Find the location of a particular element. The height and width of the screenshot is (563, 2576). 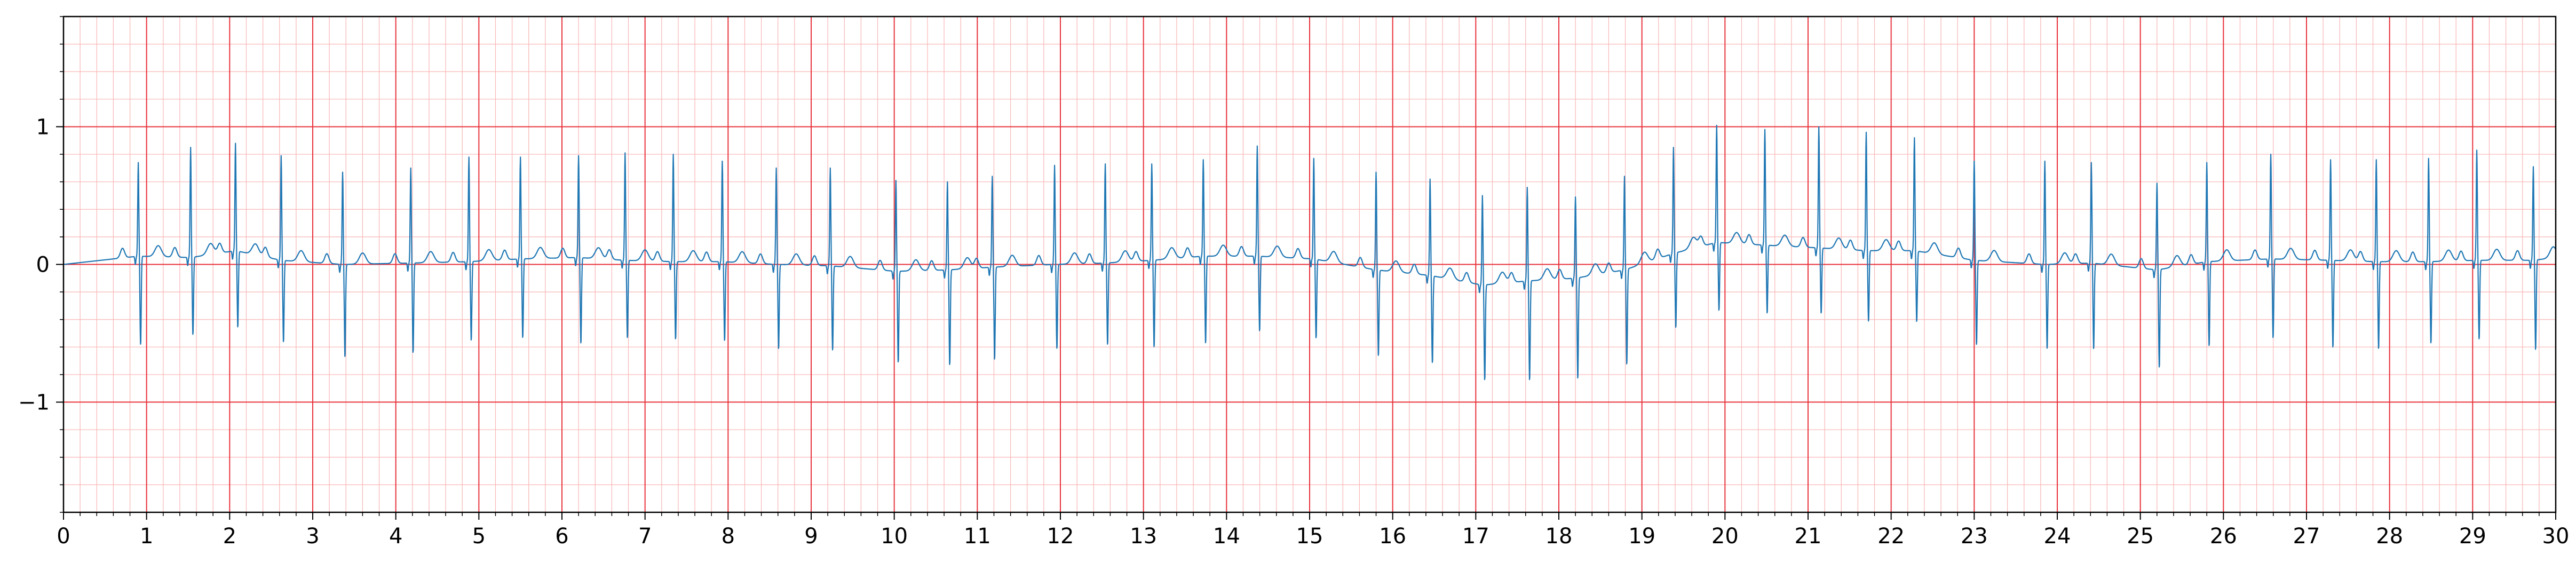

x-tick-label: 30 is located at coordinates (2556, 536).